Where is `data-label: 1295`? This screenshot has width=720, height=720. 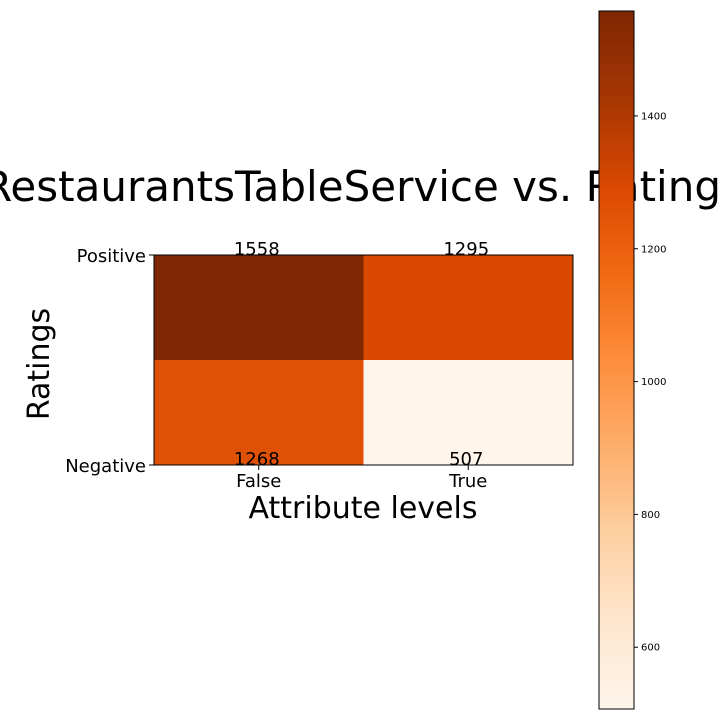 data-label: 1295 is located at coordinates (466, 249).